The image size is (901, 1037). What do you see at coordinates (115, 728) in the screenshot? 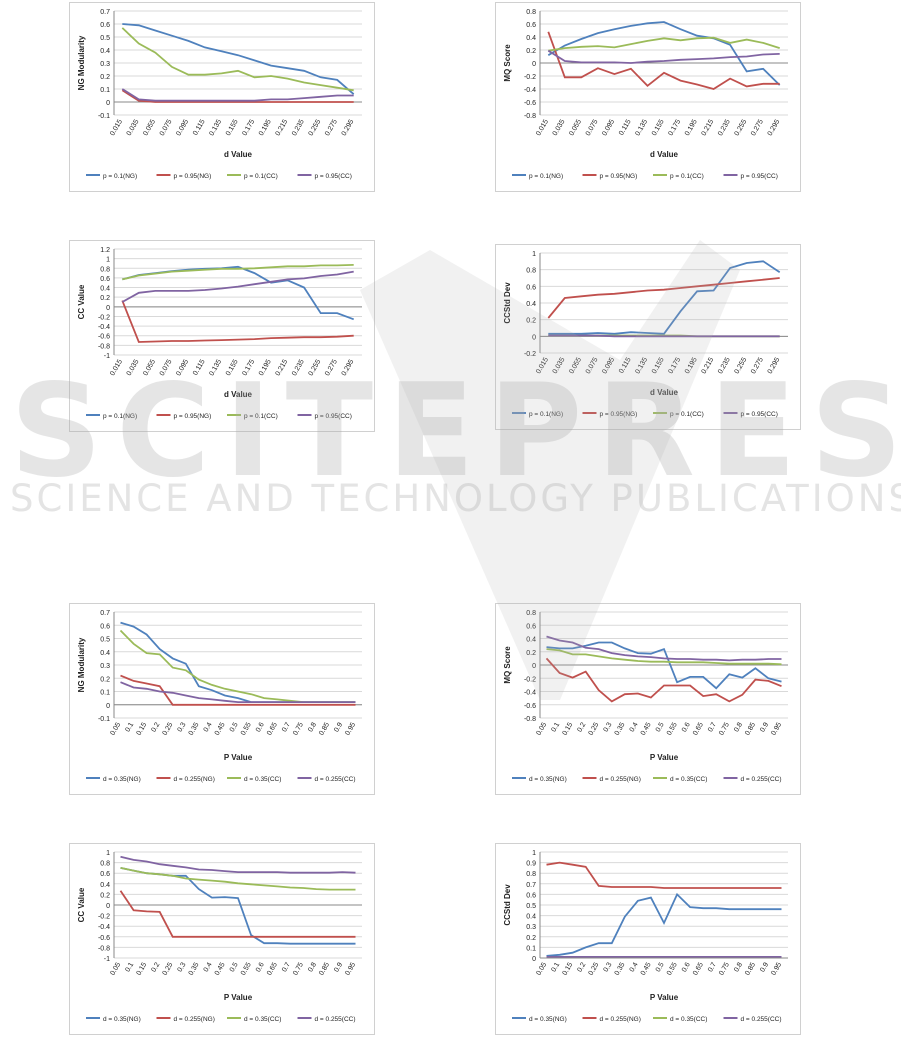
I see `x-tick-label: 0.05` at bounding box center [115, 728].